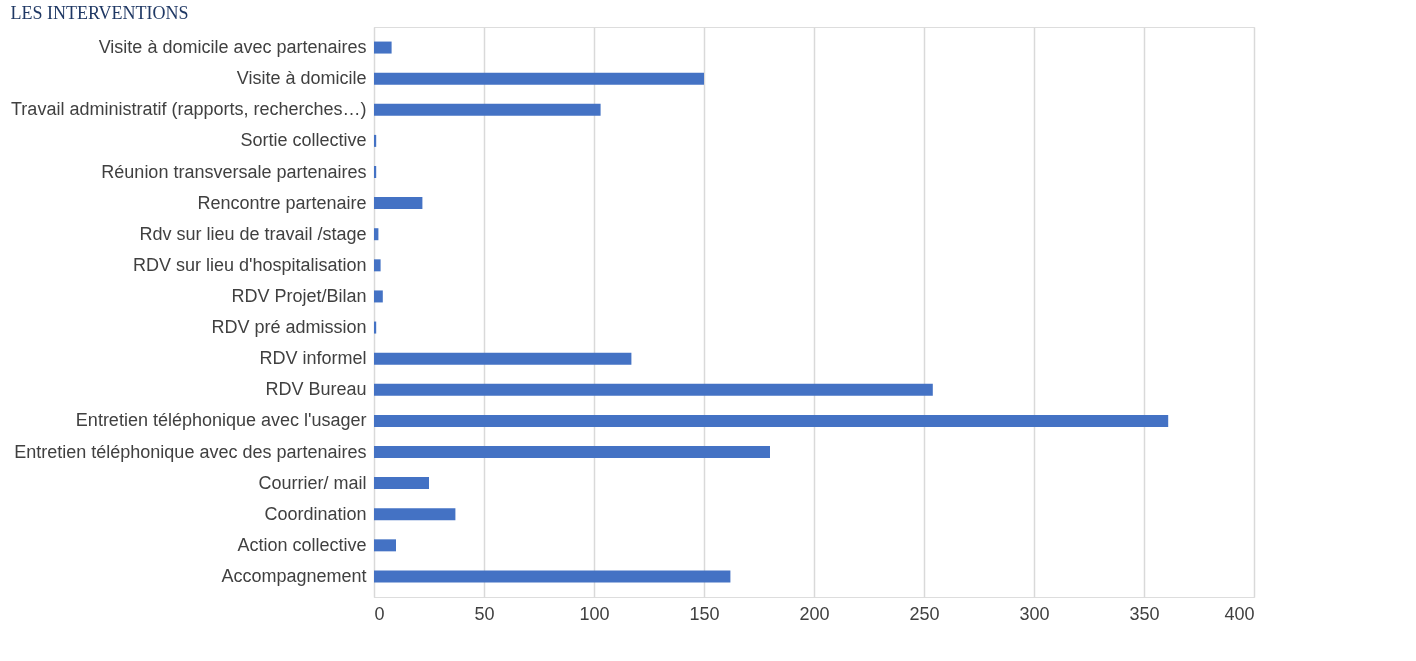  What do you see at coordinates (190, 451) in the screenshot?
I see `y-tick-label: Entretien téléphonique avec des partenaires` at bounding box center [190, 451].